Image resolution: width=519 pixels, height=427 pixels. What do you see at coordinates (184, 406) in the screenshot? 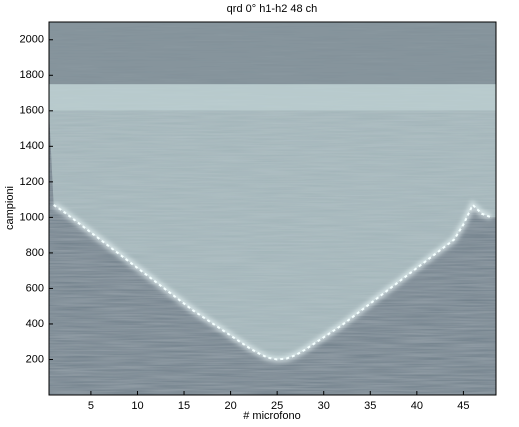
I see `x-tick-label: 15` at bounding box center [184, 406].